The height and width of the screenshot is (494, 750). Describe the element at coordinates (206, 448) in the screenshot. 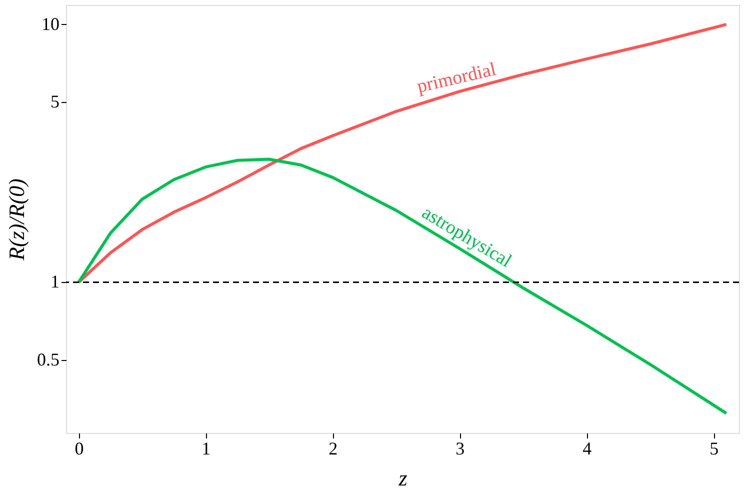

I see `x-tick-label: 1` at that location.